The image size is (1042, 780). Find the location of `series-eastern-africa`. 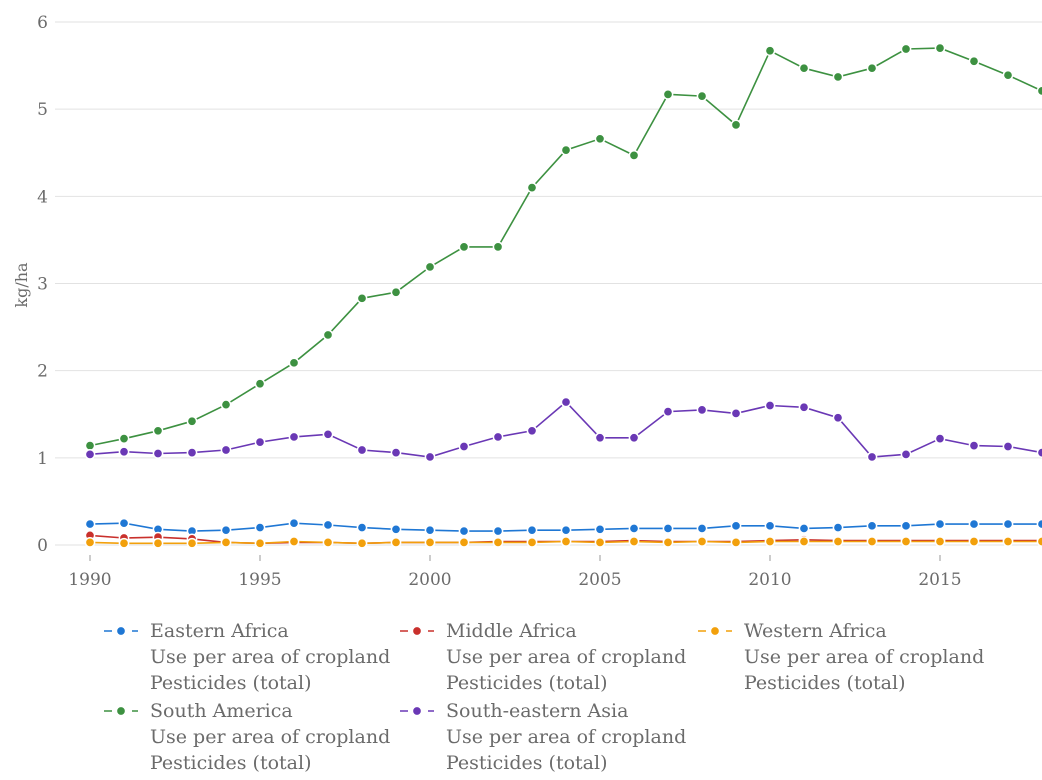

series-eastern-africa is located at coordinates (563, 527).